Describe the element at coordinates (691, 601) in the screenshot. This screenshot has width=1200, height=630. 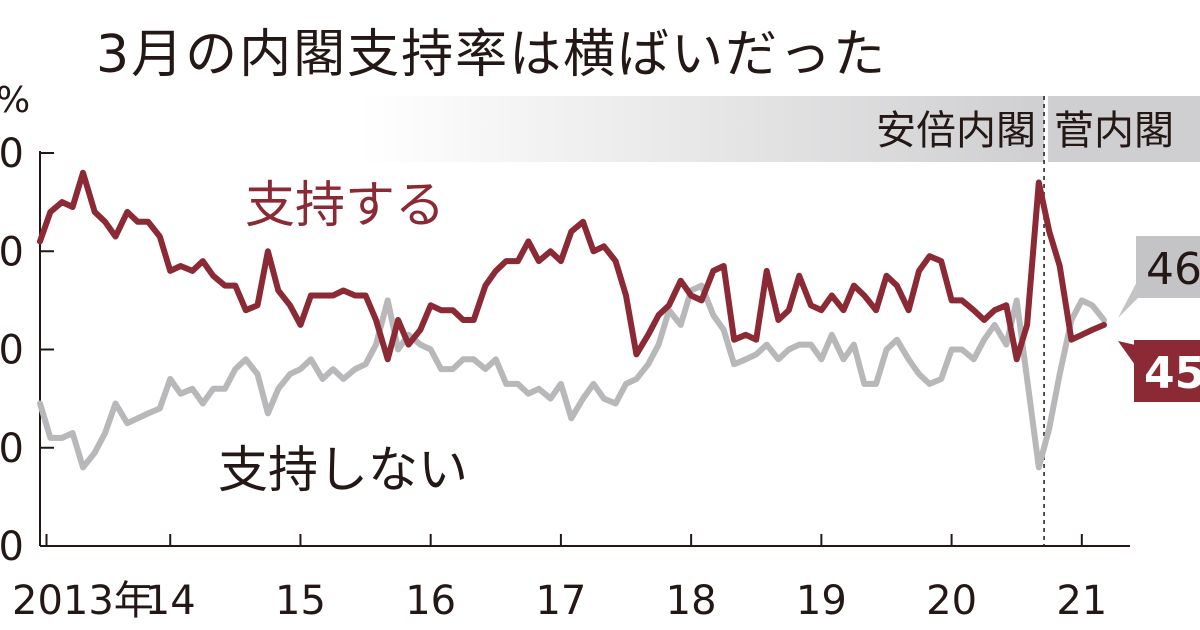
I see `x-tick-label: 18` at that location.